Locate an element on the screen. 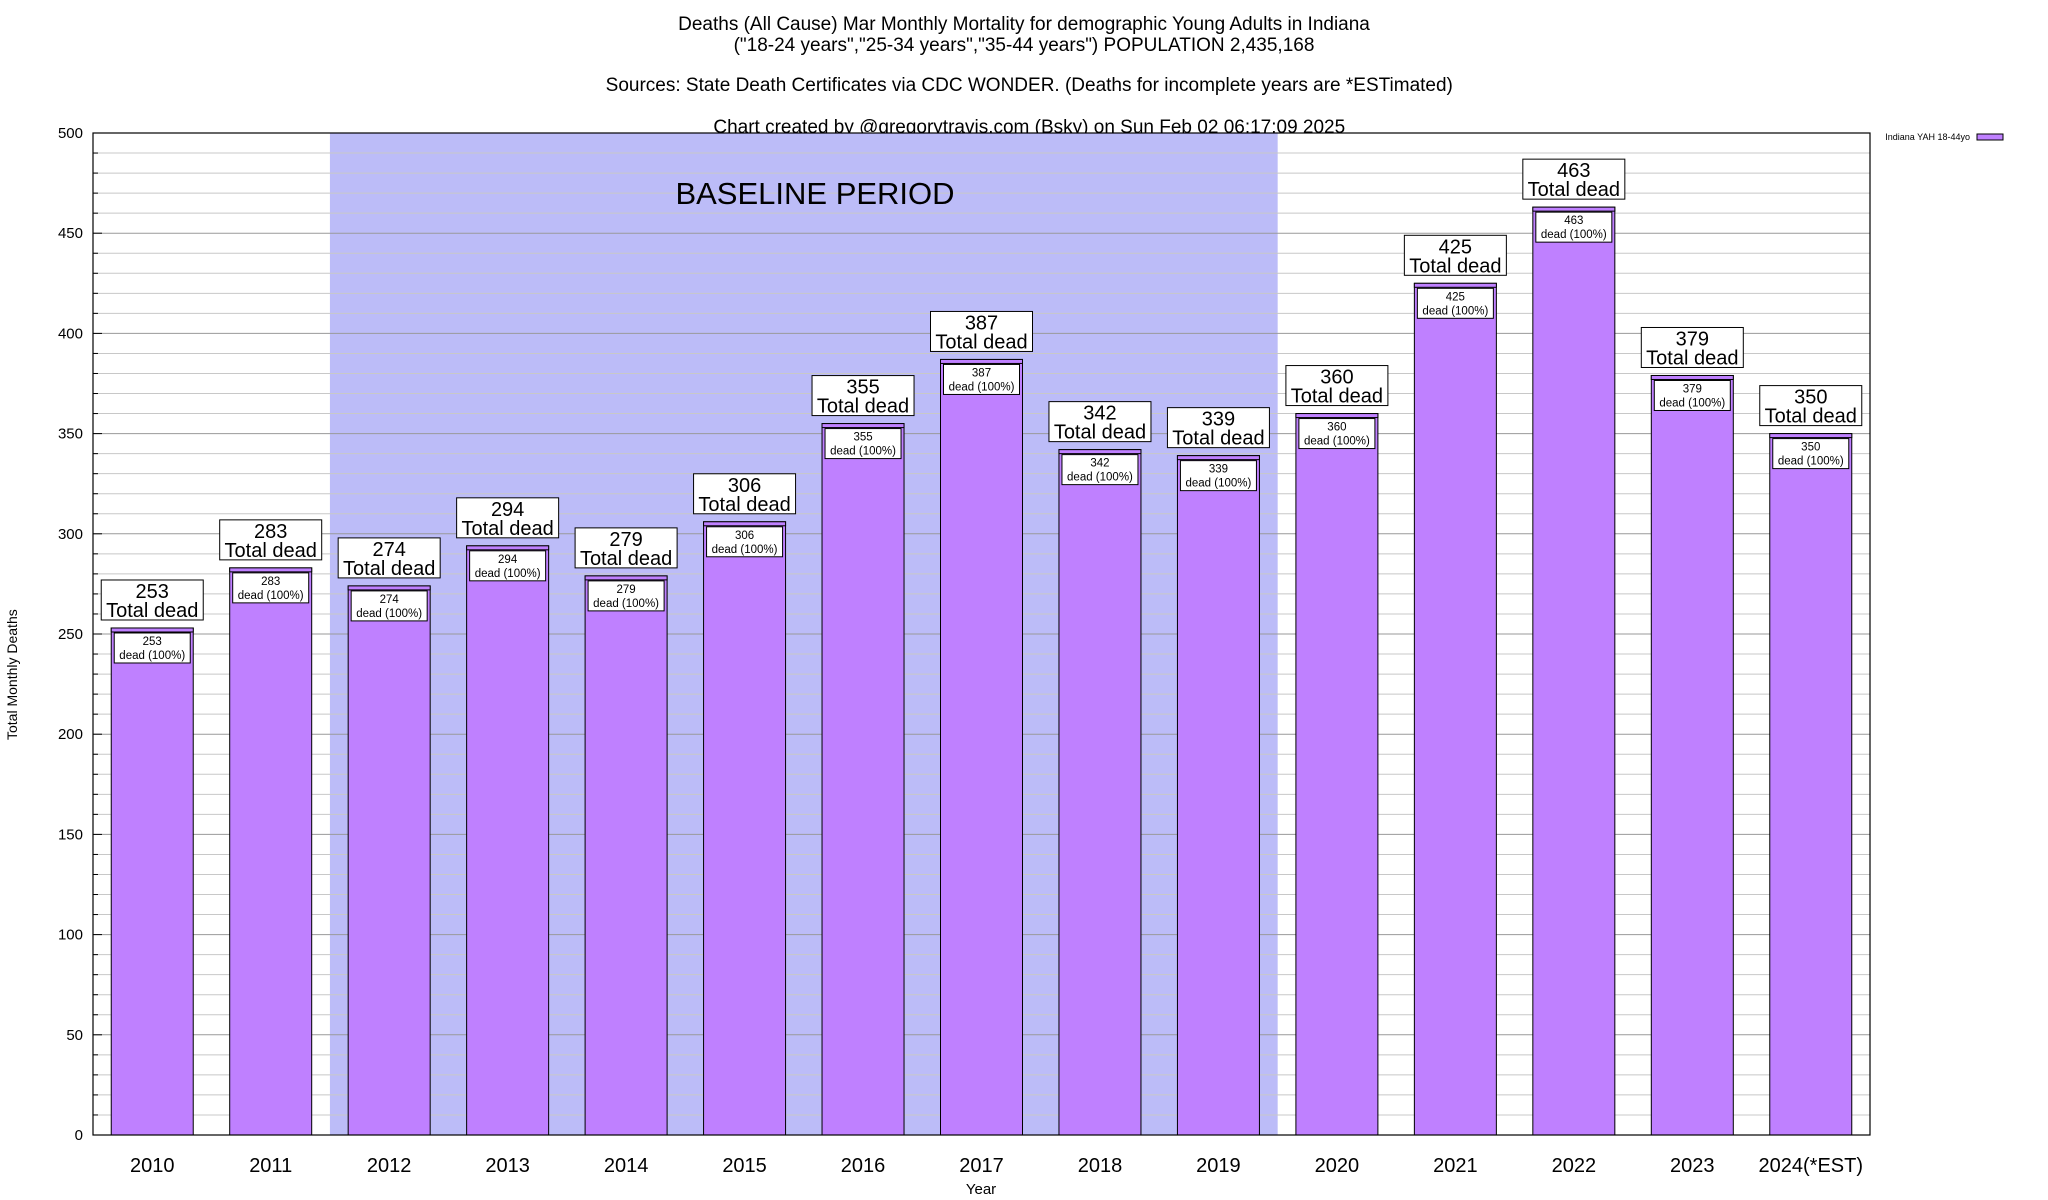 The height and width of the screenshot is (1200, 2048). y-tick-label: 100 is located at coordinates (70, 935).